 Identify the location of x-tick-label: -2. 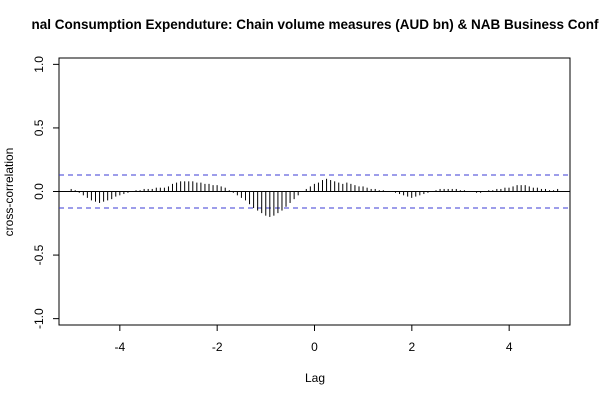
(217, 347).